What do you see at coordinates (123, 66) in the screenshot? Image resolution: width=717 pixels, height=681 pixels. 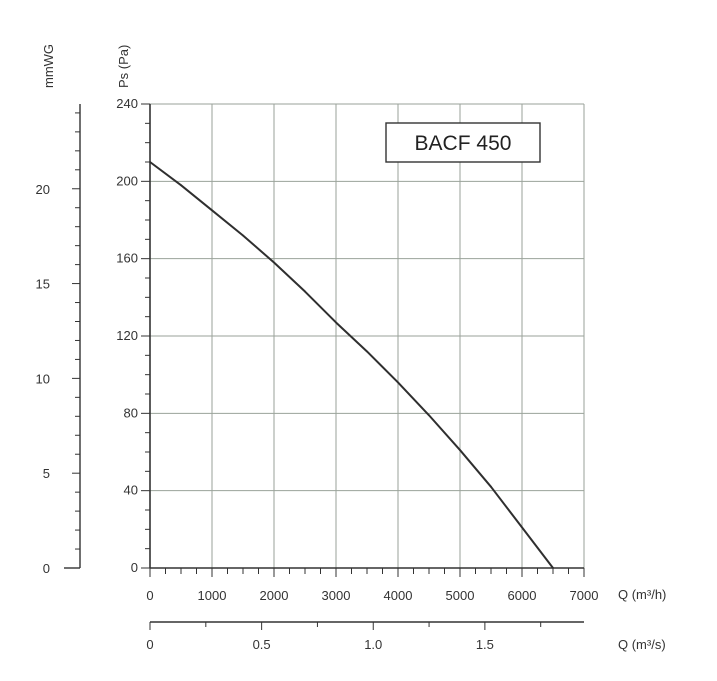 I see `y-axis-title: Ps (Pa)` at bounding box center [123, 66].